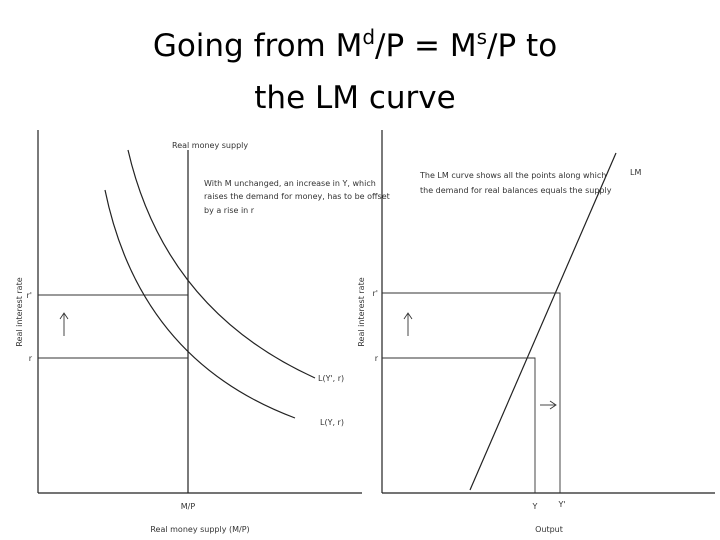  I want to click on slide-title: Going from Md/P = Ms/P to, so click(355, 44).